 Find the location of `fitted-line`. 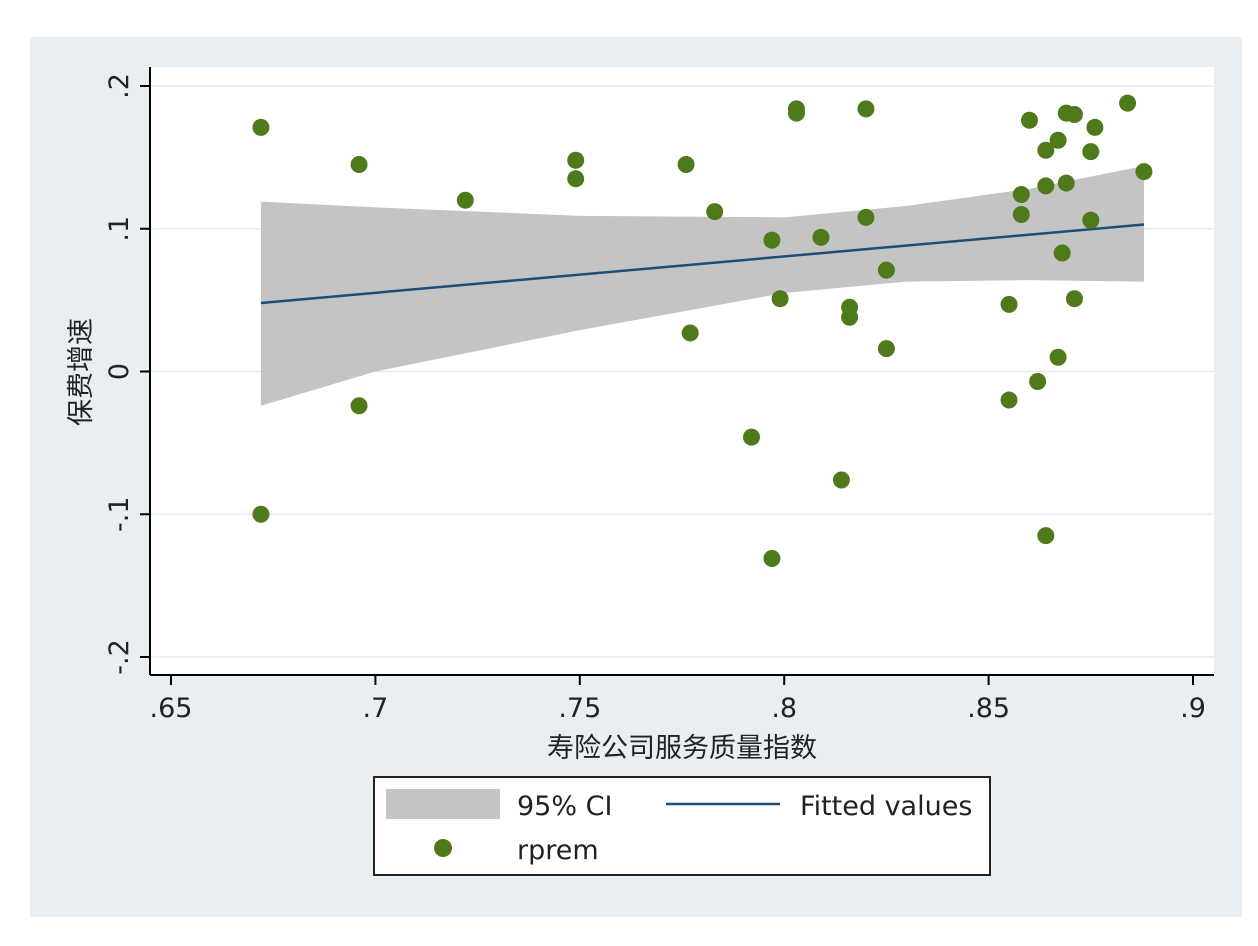

fitted-line is located at coordinates (702, 264).